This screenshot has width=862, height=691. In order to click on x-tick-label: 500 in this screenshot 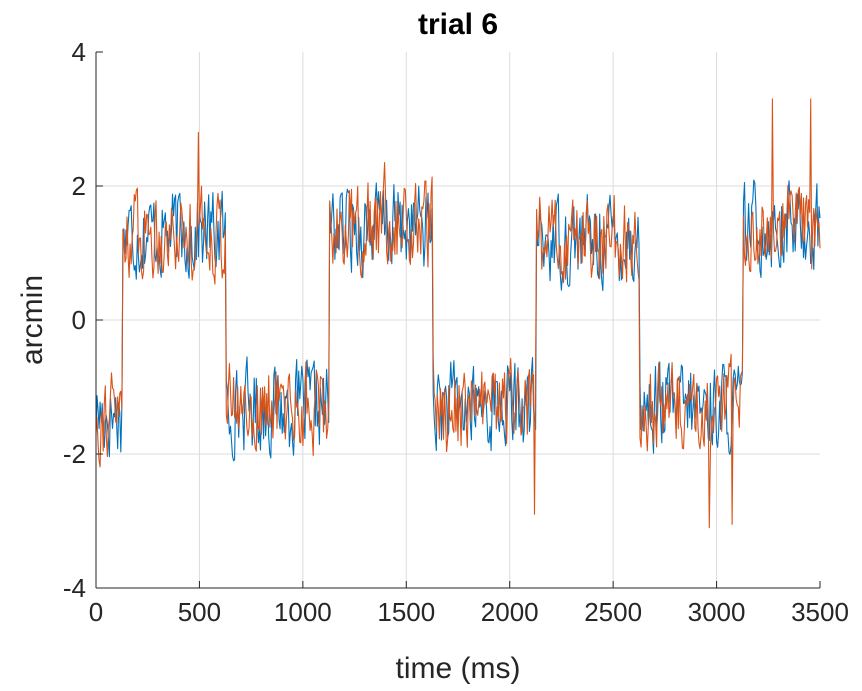, I will do `click(199, 612)`.